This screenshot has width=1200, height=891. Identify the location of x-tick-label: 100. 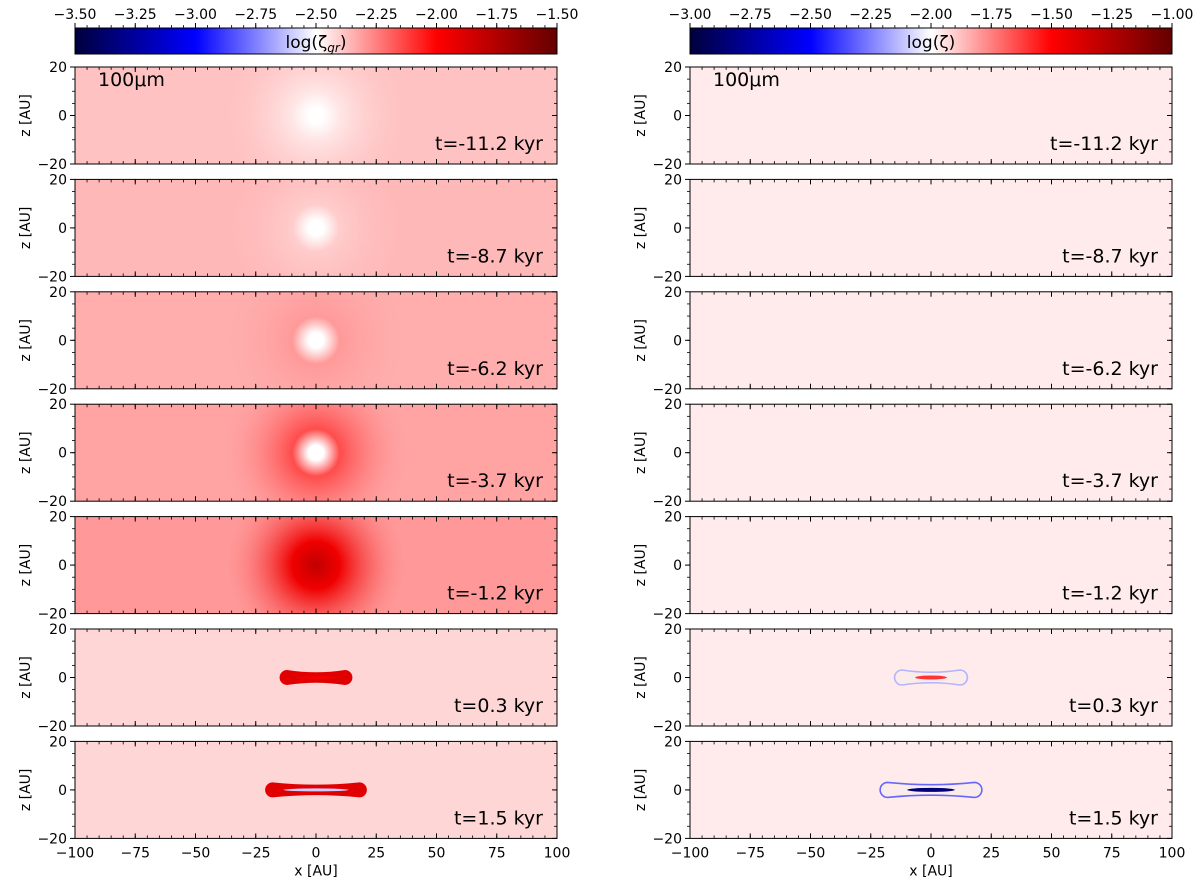
(1172, 853).